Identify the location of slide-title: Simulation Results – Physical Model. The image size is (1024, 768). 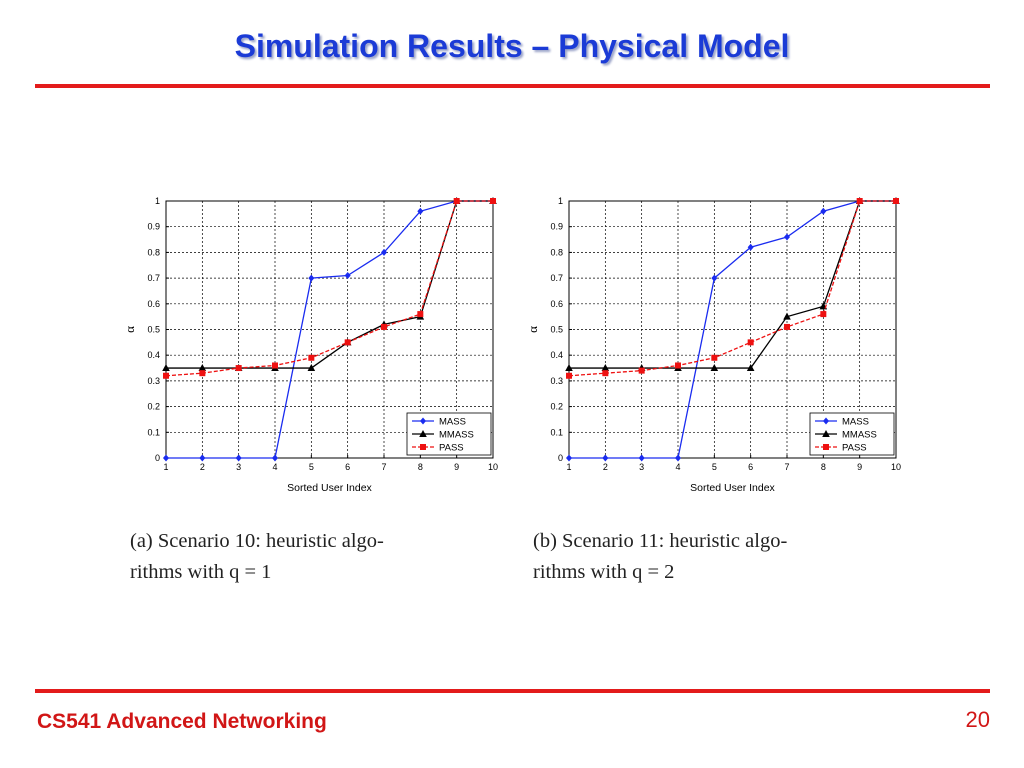
(512, 46).